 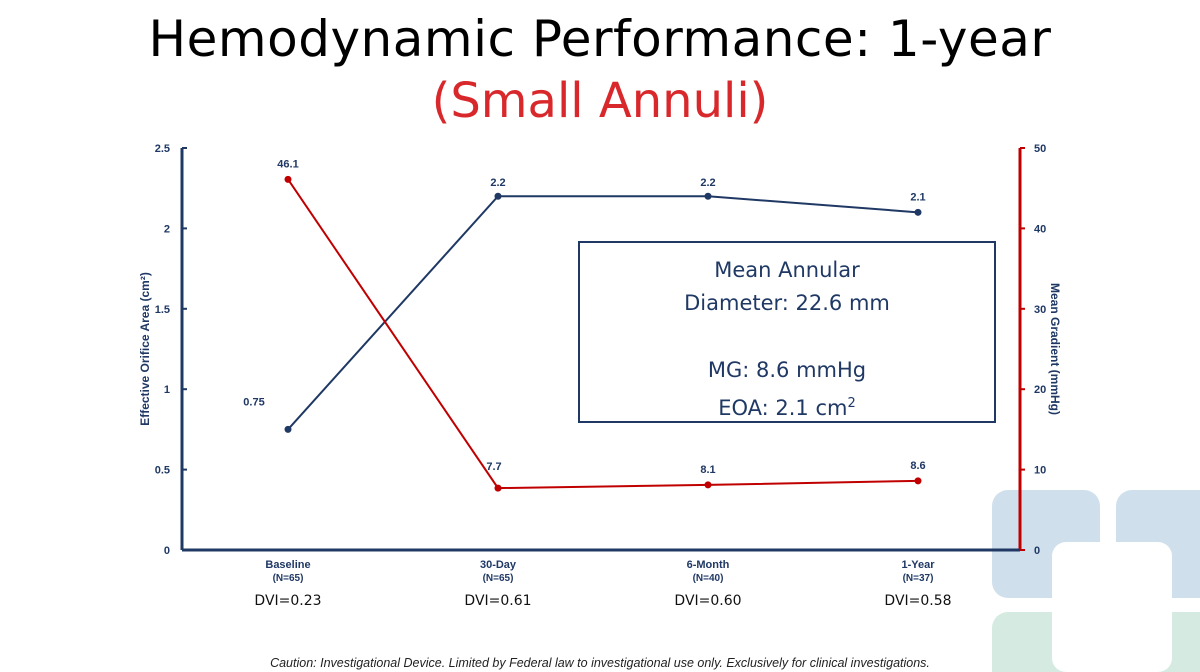 What do you see at coordinates (167, 390) in the screenshot?
I see `left-y-tick-label: 1` at bounding box center [167, 390].